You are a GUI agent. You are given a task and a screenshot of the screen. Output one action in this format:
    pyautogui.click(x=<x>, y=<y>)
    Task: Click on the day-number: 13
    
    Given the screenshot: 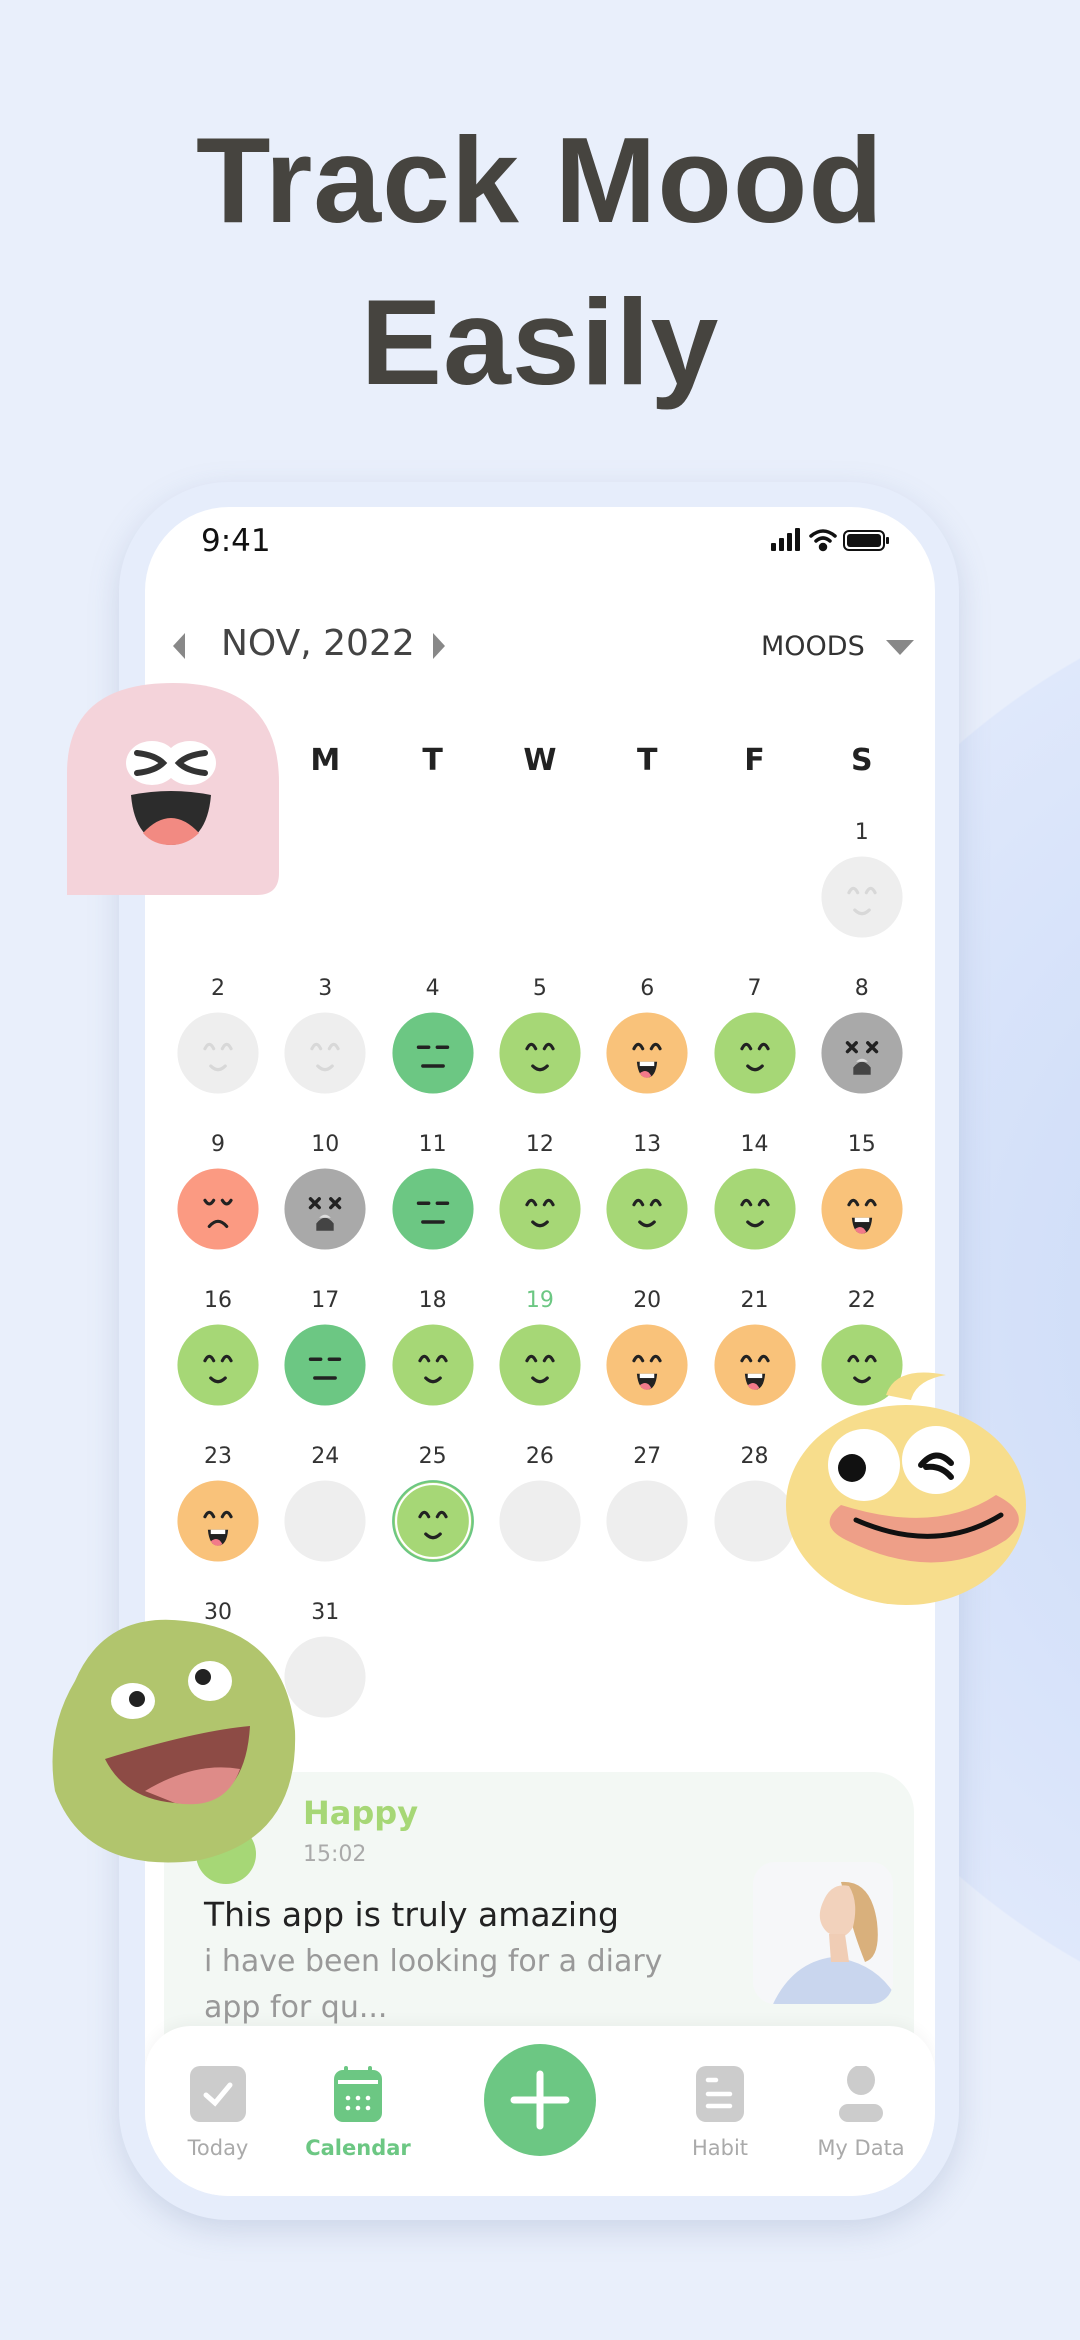 What is the action you would take?
    pyautogui.click(x=647, y=1144)
    